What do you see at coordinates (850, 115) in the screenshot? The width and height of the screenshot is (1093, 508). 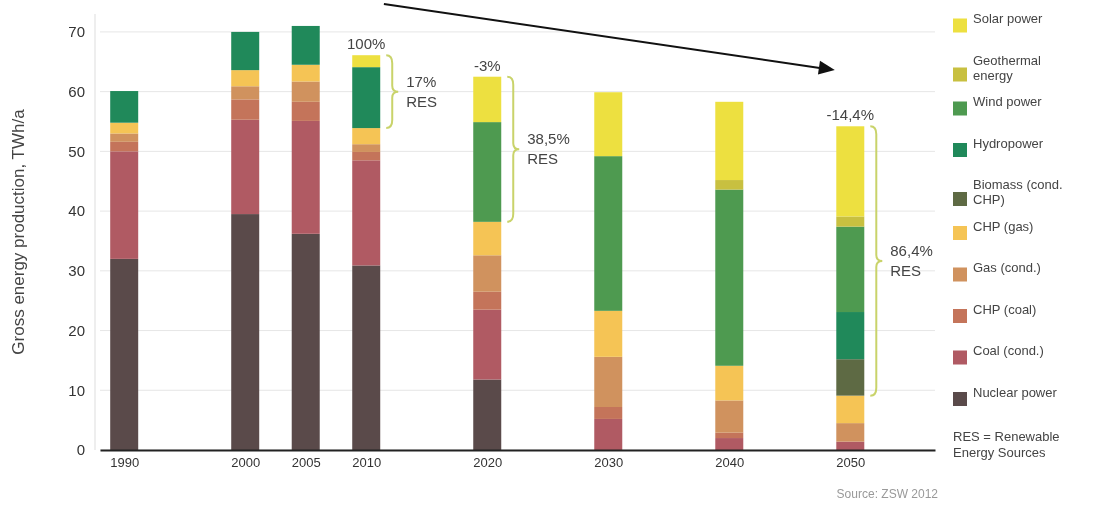 I see `annotation: -14,4%` at bounding box center [850, 115].